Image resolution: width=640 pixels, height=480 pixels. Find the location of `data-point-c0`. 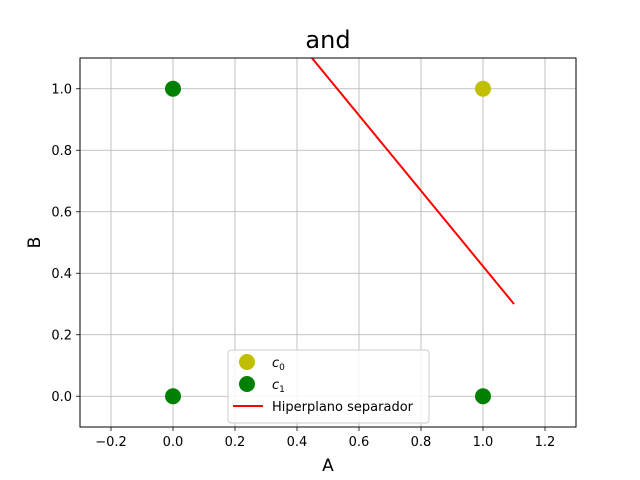

data-point-c0 is located at coordinates (483, 88).